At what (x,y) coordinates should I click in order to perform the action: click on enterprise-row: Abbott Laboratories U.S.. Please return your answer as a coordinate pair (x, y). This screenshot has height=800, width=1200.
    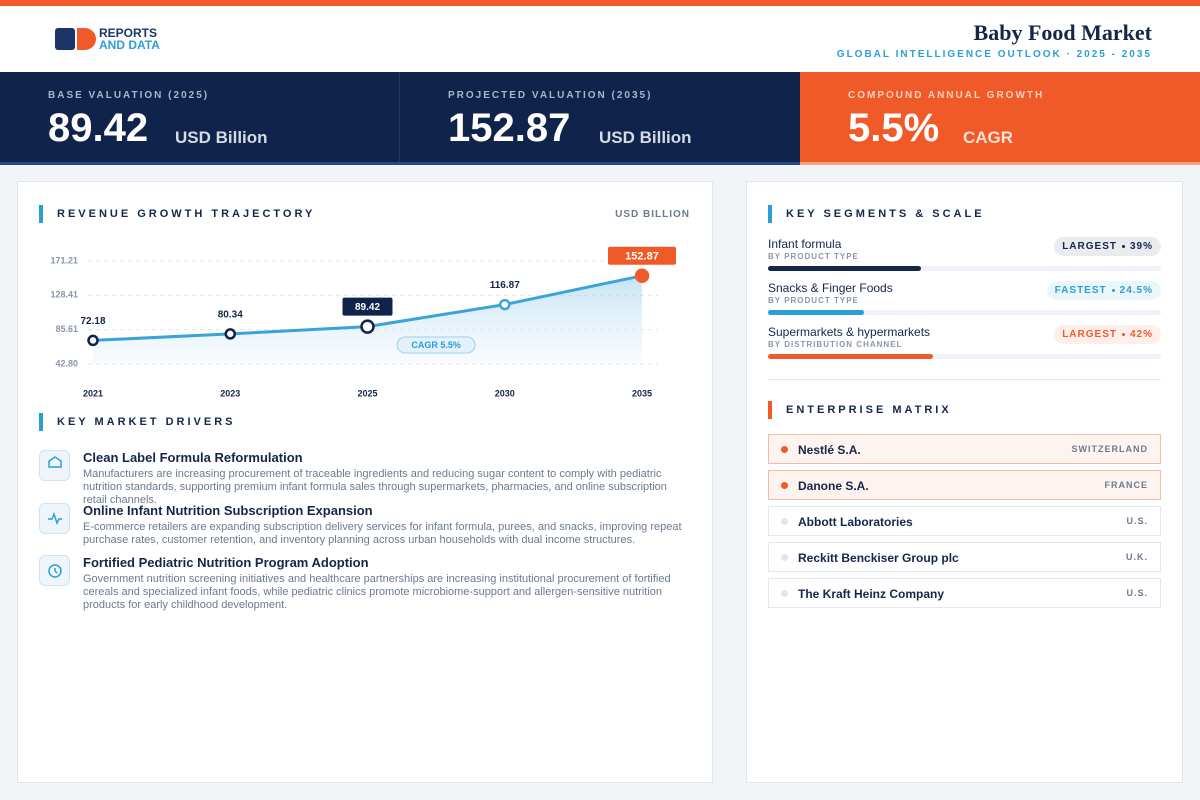
    Looking at the image, I should click on (964, 521).